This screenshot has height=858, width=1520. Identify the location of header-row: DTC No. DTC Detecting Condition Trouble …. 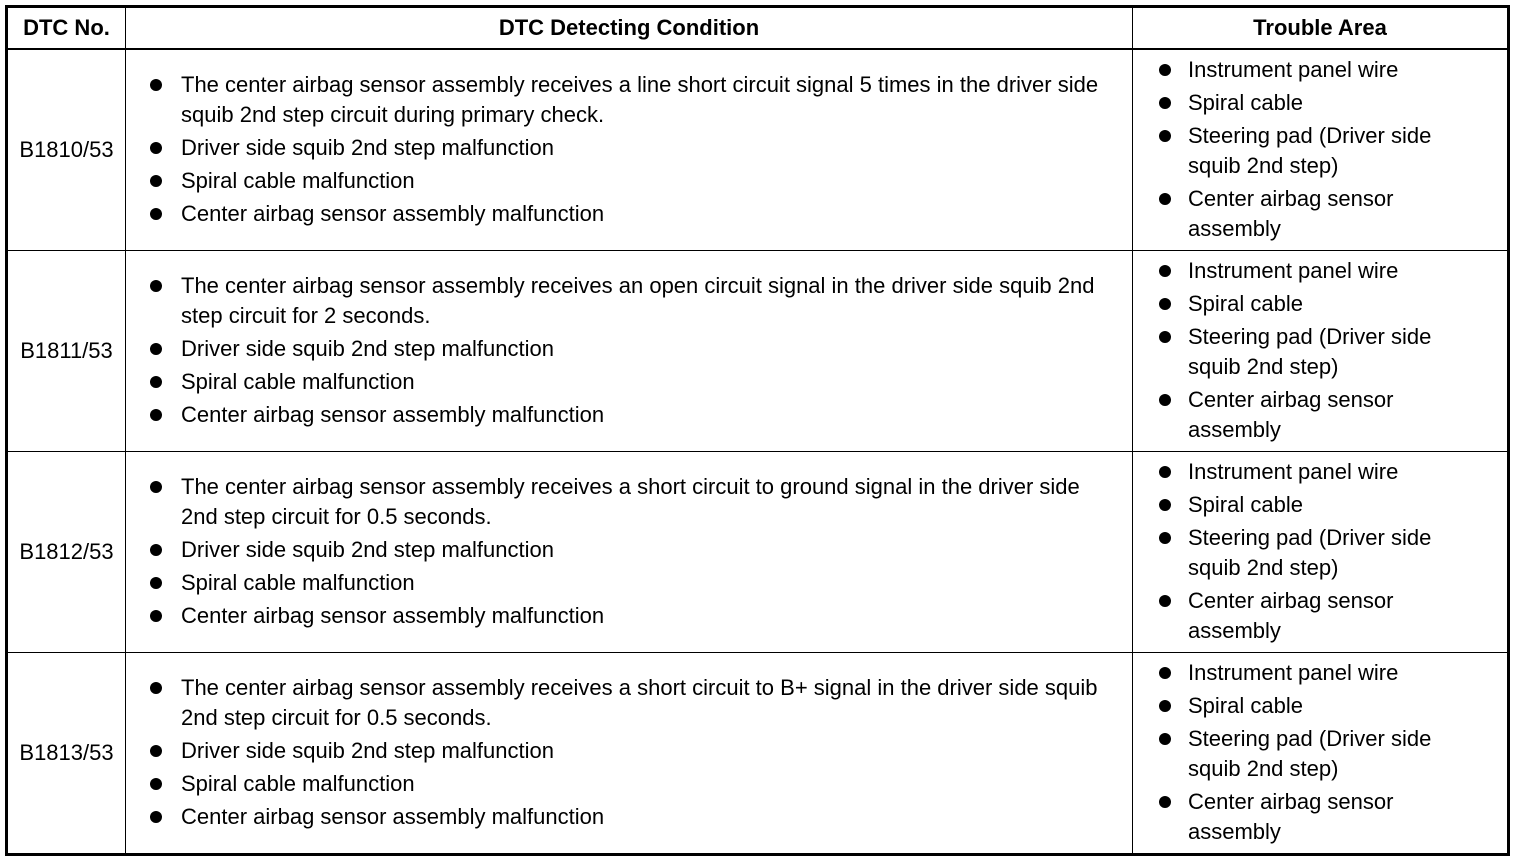
(757, 28).